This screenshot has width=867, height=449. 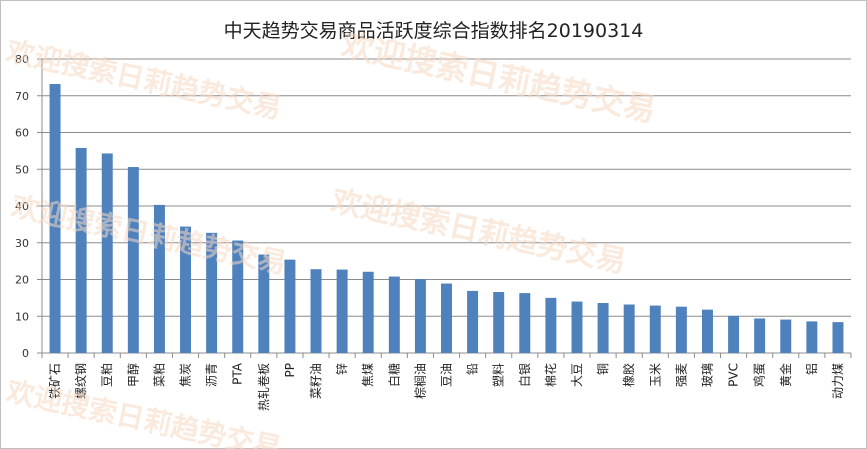 What do you see at coordinates (447, 375) in the screenshot?
I see `x-category-label: 豆油` at bounding box center [447, 375].